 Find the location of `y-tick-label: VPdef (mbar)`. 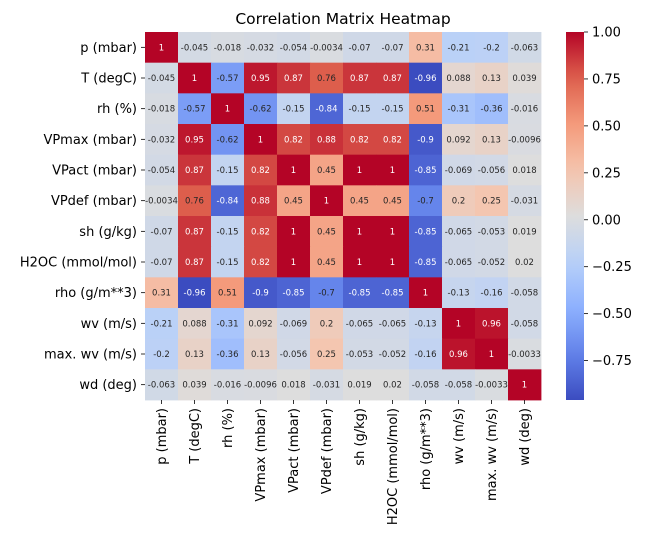

y-tick-label: VPdef (mbar) is located at coordinates (94, 201).